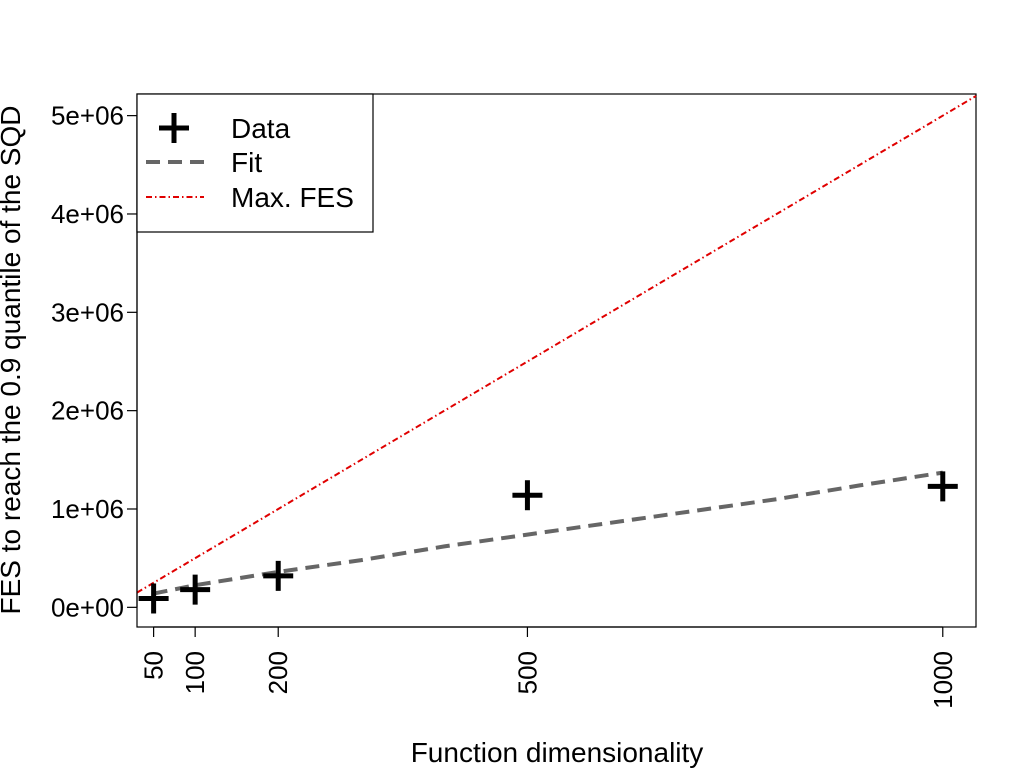  I want to click on legend-label-max-fes: Max. FES, so click(292, 197).